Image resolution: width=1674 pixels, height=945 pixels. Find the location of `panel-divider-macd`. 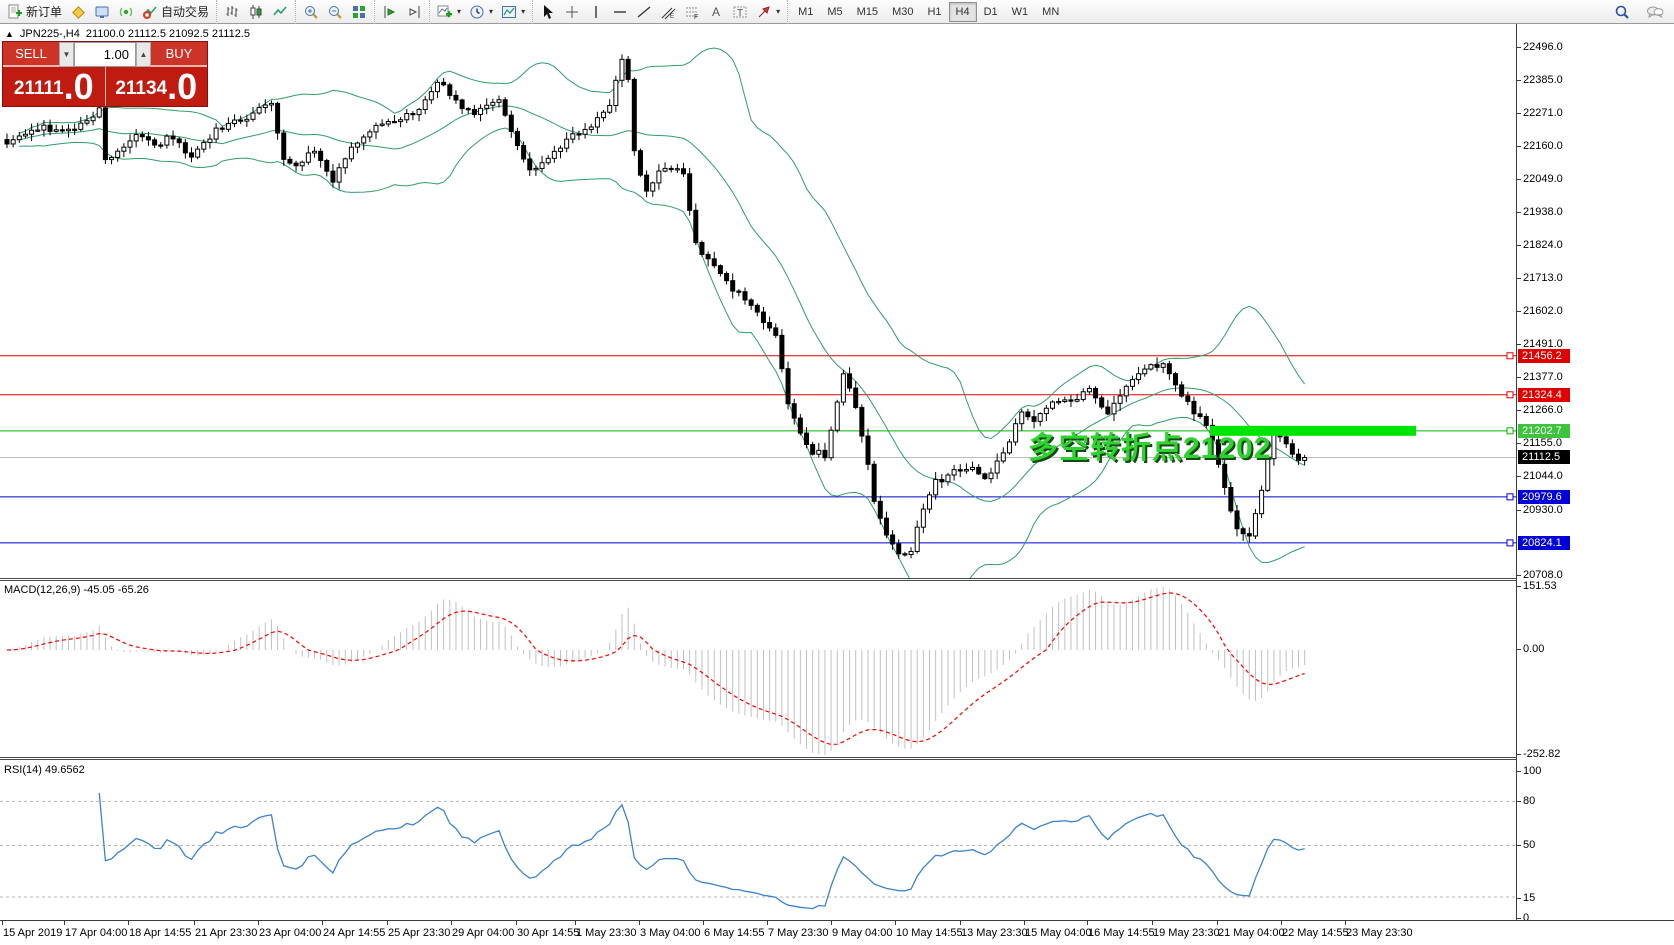

panel-divider-macd is located at coordinates (837, 579).